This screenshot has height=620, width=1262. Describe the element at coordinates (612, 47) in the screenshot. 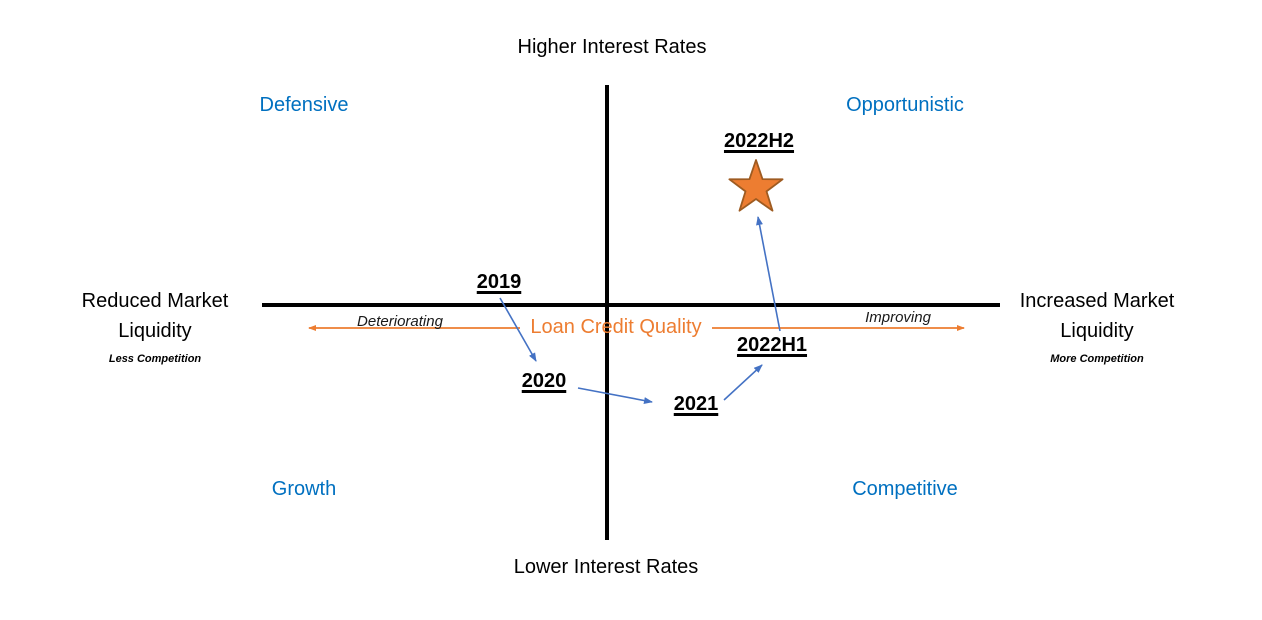

I see `axis-label-top: Higher Interest Rates` at that location.